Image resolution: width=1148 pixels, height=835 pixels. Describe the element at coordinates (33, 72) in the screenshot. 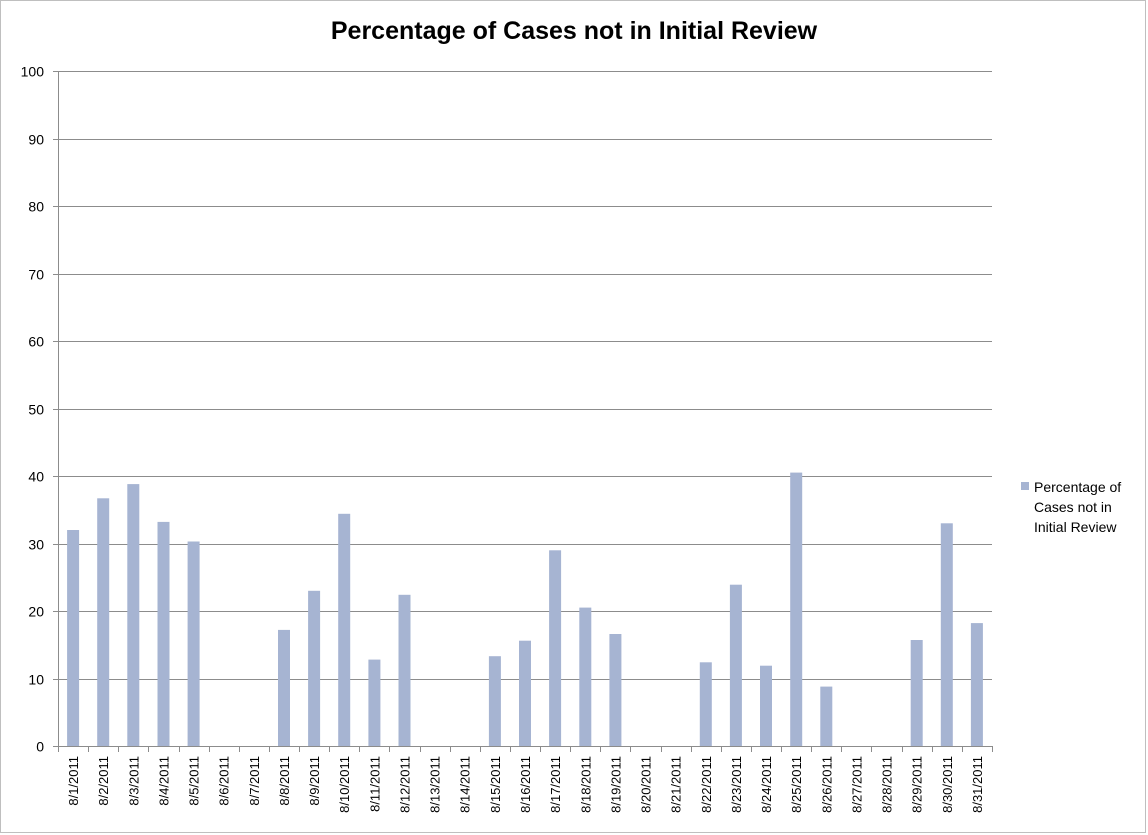

I see `y-tick-label: 100` at that location.